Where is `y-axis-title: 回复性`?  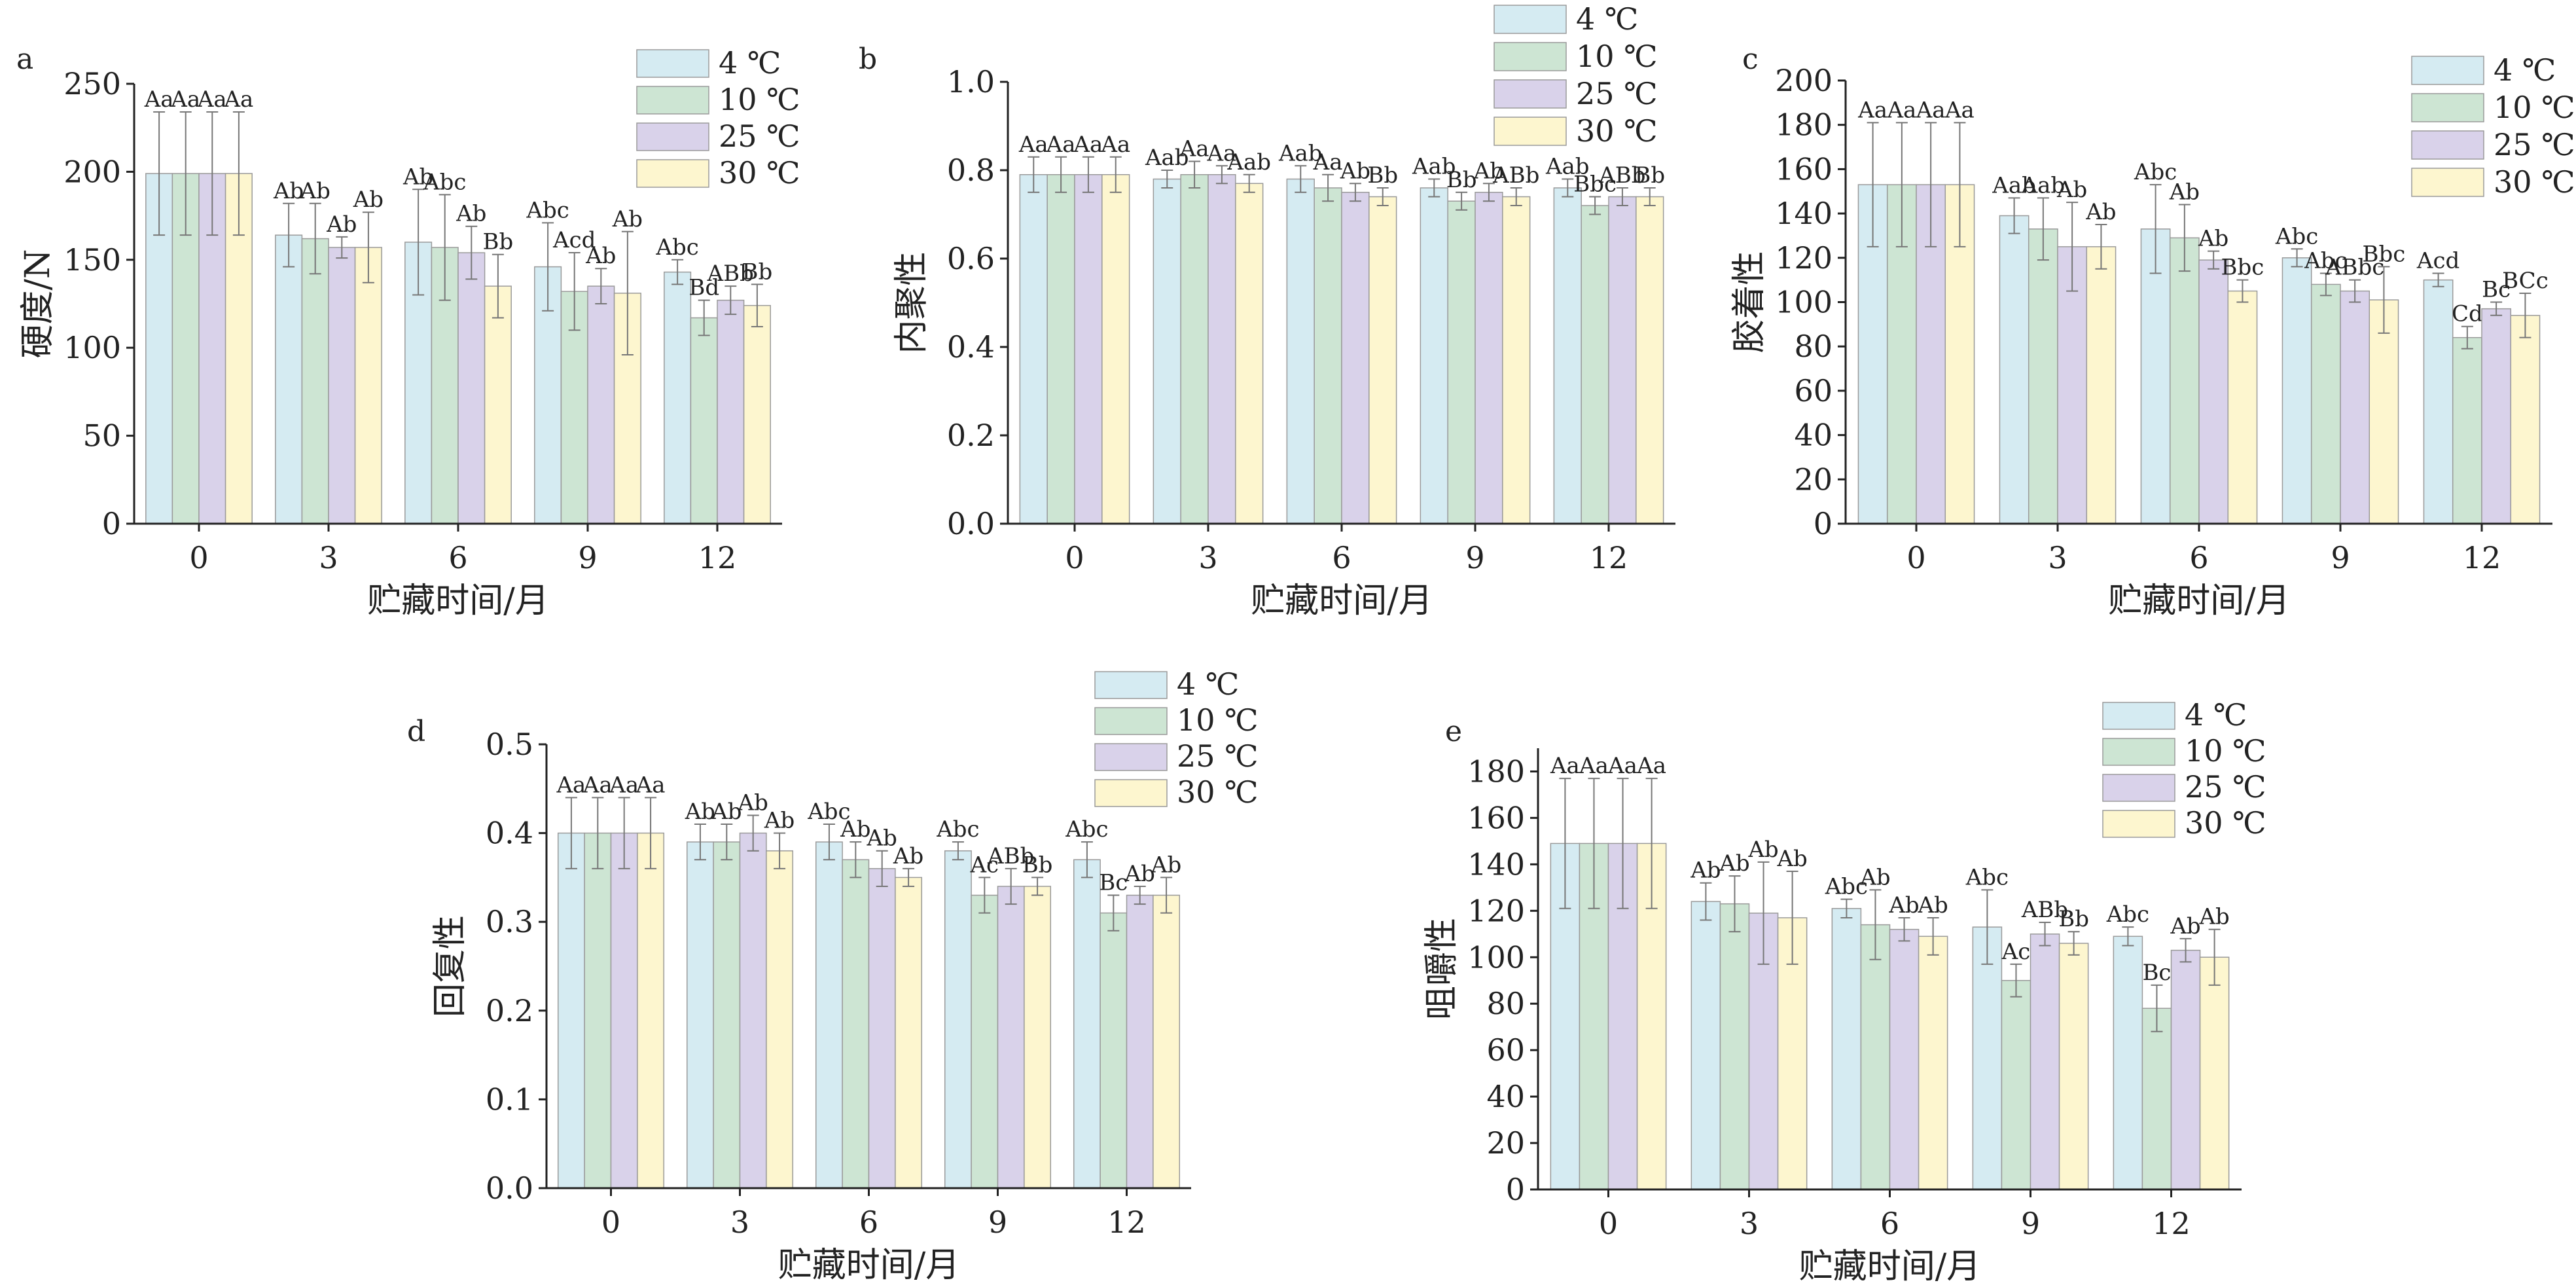
y-axis-title: 回复性 is located at coordinates (450, 966).